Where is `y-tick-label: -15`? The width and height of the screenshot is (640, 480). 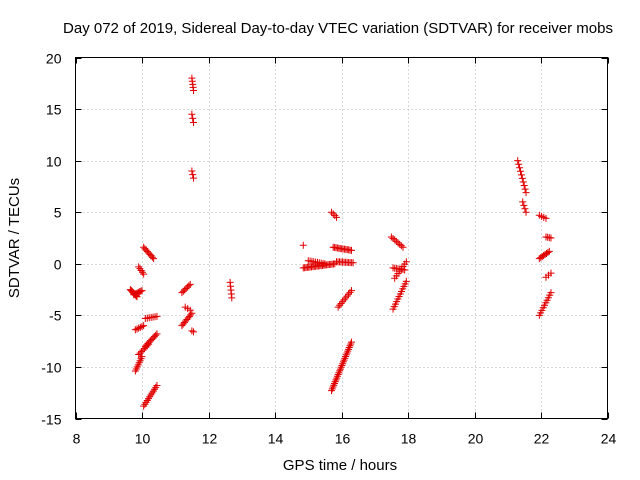
y-tick-label: -15 is located at coordinates (51, 420).